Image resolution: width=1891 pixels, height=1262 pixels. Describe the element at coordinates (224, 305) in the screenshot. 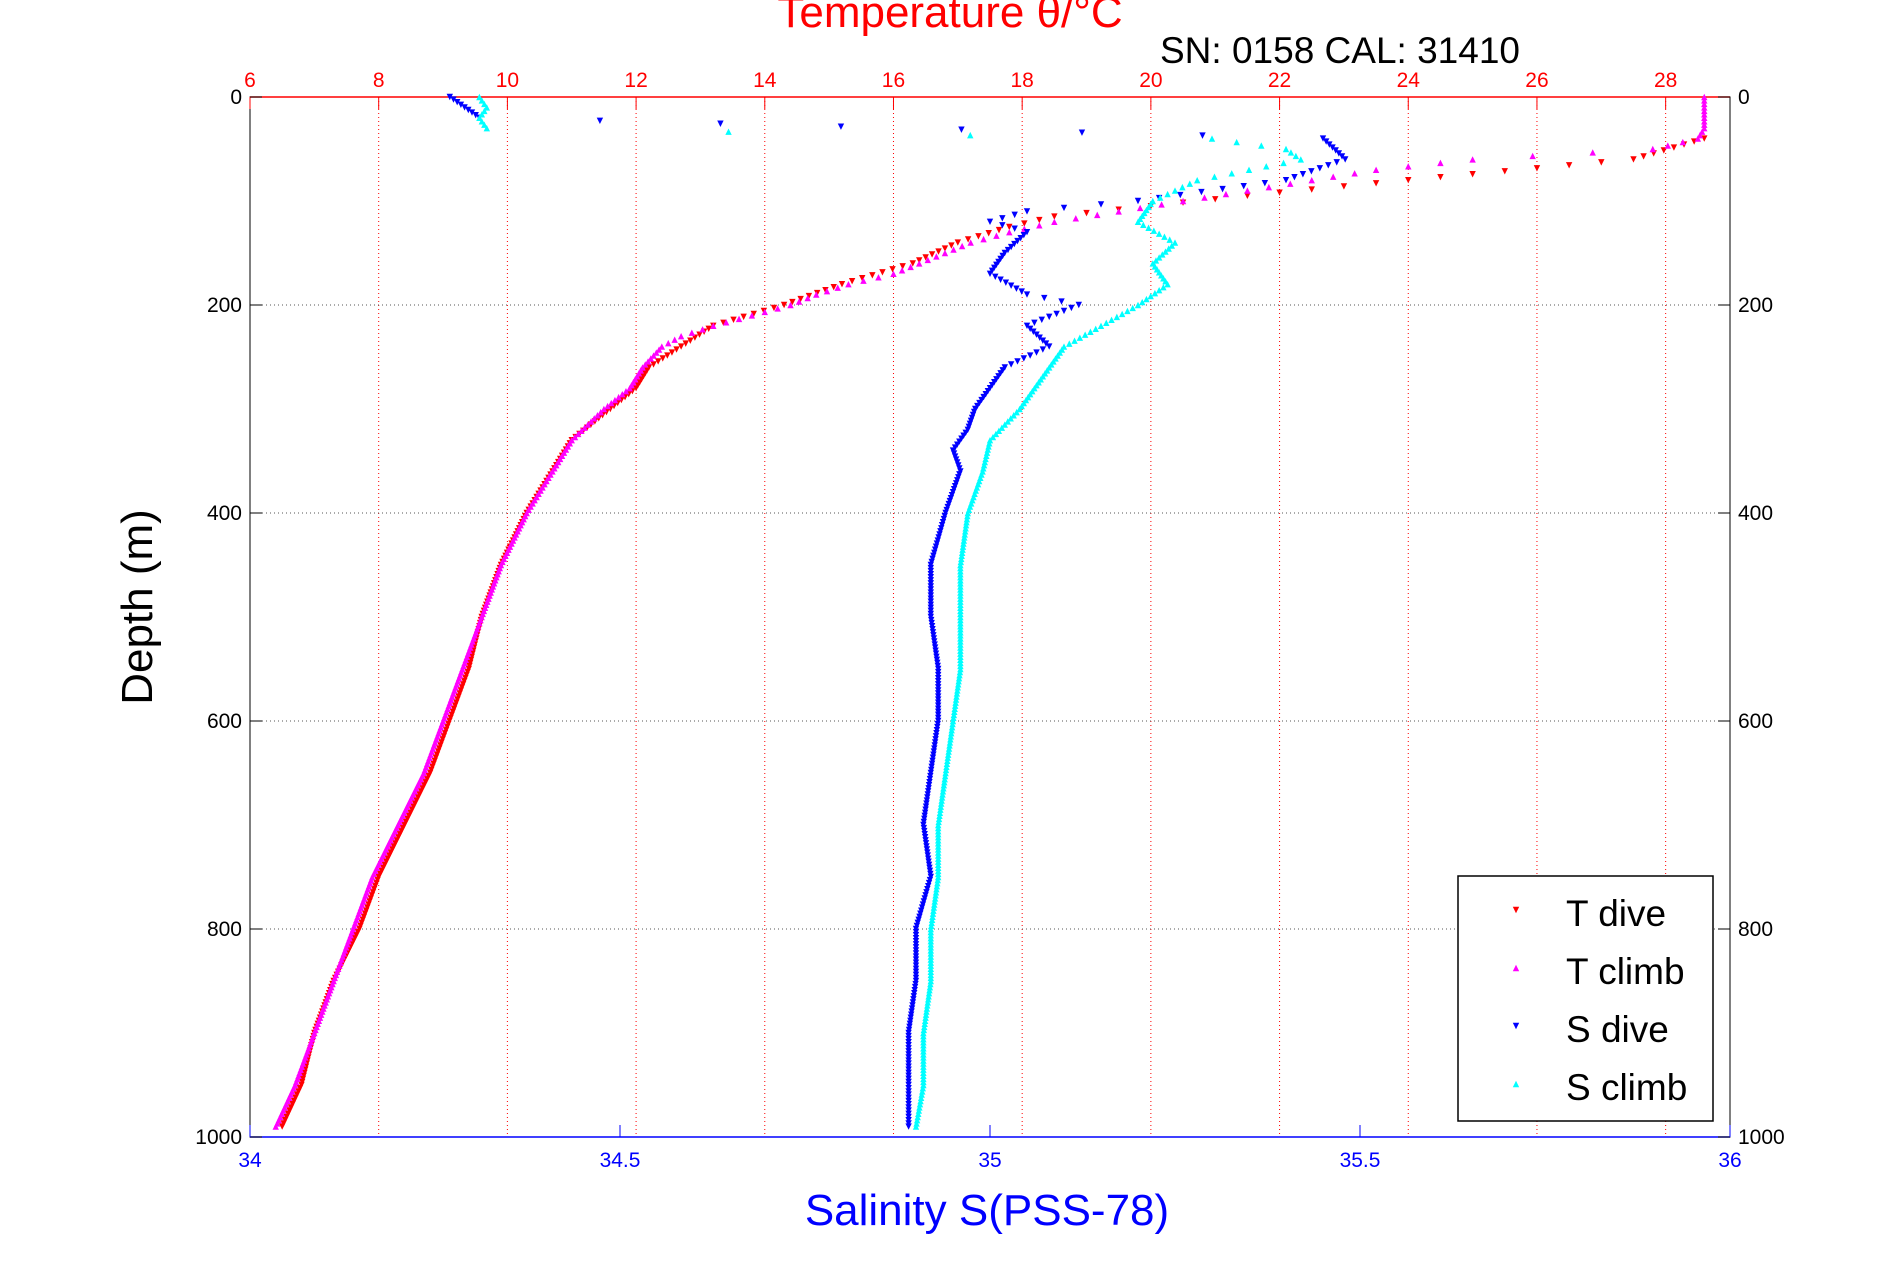

I see `depth-tick-label-left: 200` at that location.